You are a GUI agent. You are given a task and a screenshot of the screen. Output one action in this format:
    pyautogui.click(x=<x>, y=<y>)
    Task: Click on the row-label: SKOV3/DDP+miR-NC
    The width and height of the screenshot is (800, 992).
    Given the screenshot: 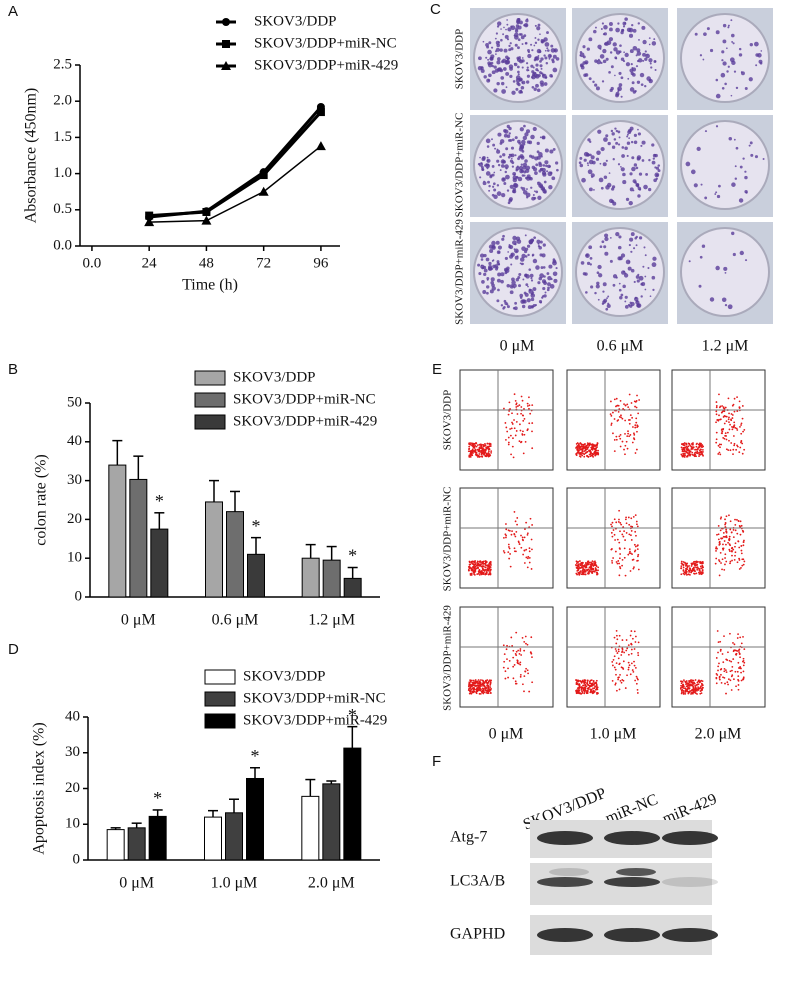 What is the action you would take?
    pyautogui.click(x=448, y=539)
    